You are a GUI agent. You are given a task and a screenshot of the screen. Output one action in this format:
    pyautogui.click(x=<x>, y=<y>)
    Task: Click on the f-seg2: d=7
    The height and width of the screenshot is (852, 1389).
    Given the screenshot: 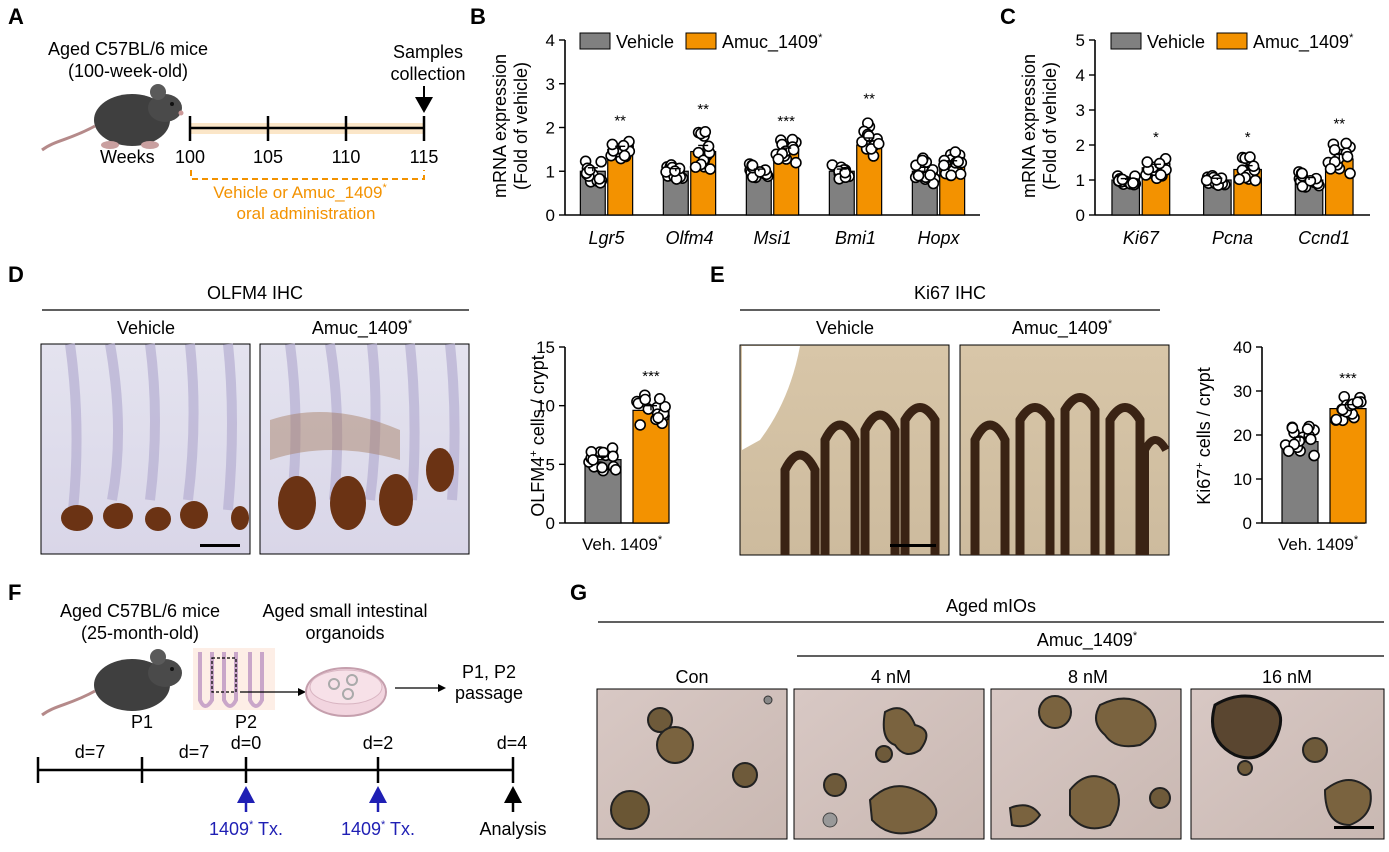 What is the action you would take?
    pyautogui.click(x=194, y=752)
    